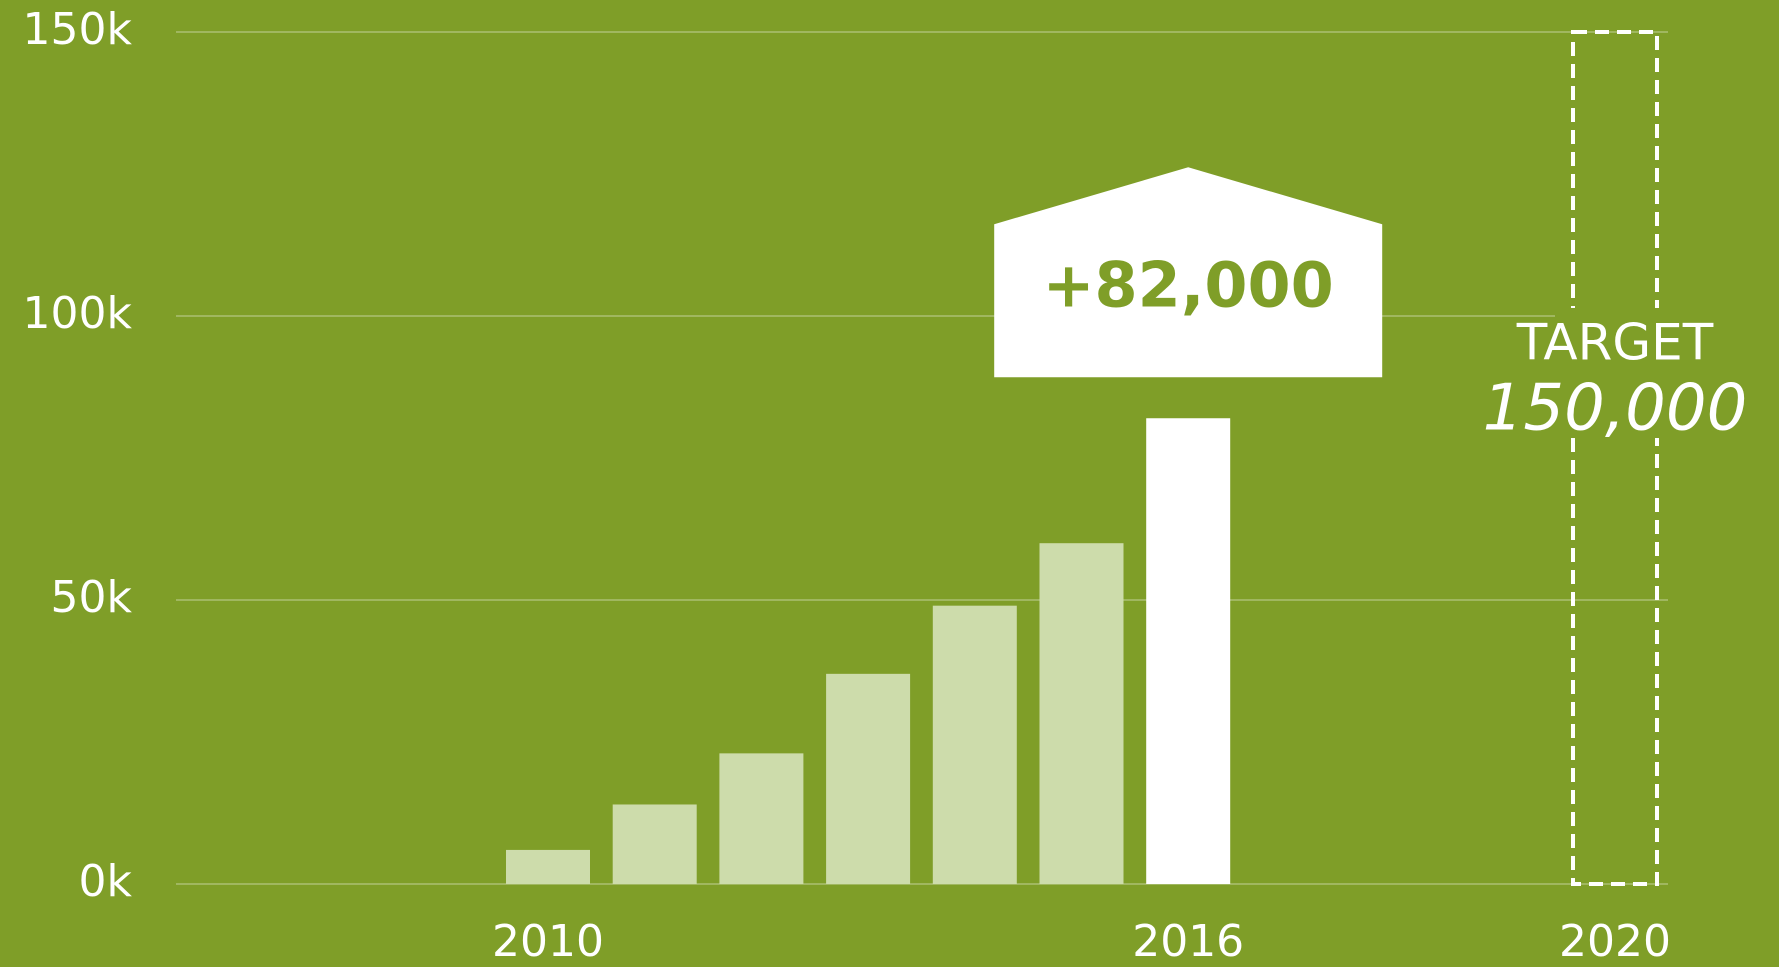  I want to click on y-tick-label: 50k, so click(92, 597).